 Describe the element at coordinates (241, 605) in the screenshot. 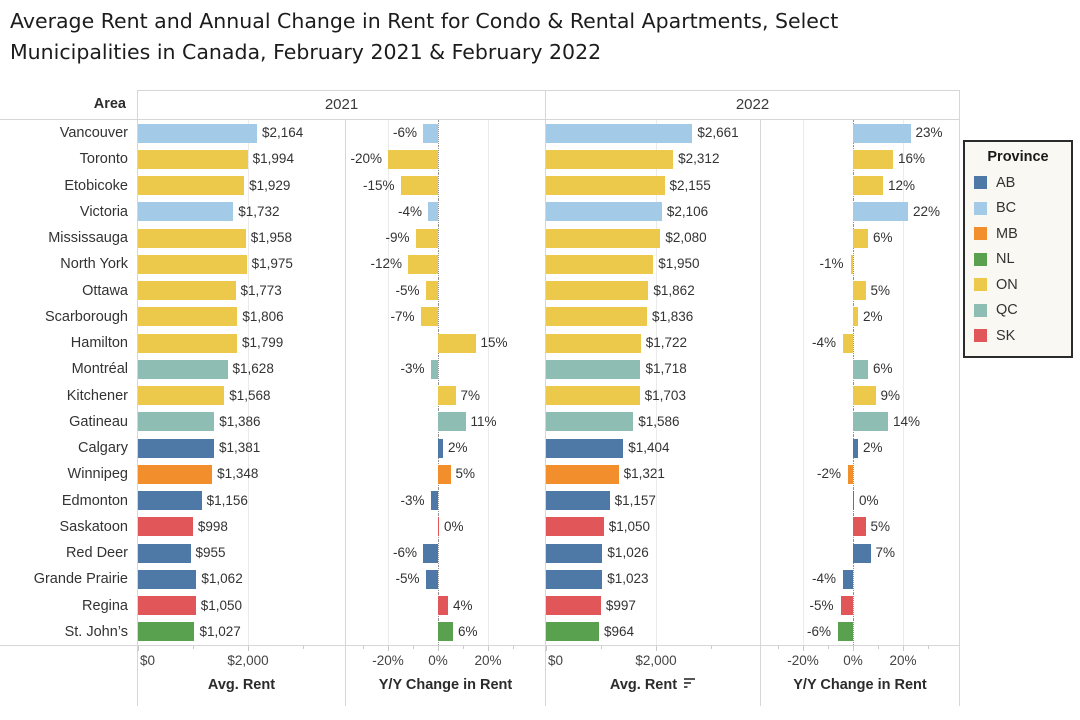

I see `rent-panel-cell: $1,050` at that location.